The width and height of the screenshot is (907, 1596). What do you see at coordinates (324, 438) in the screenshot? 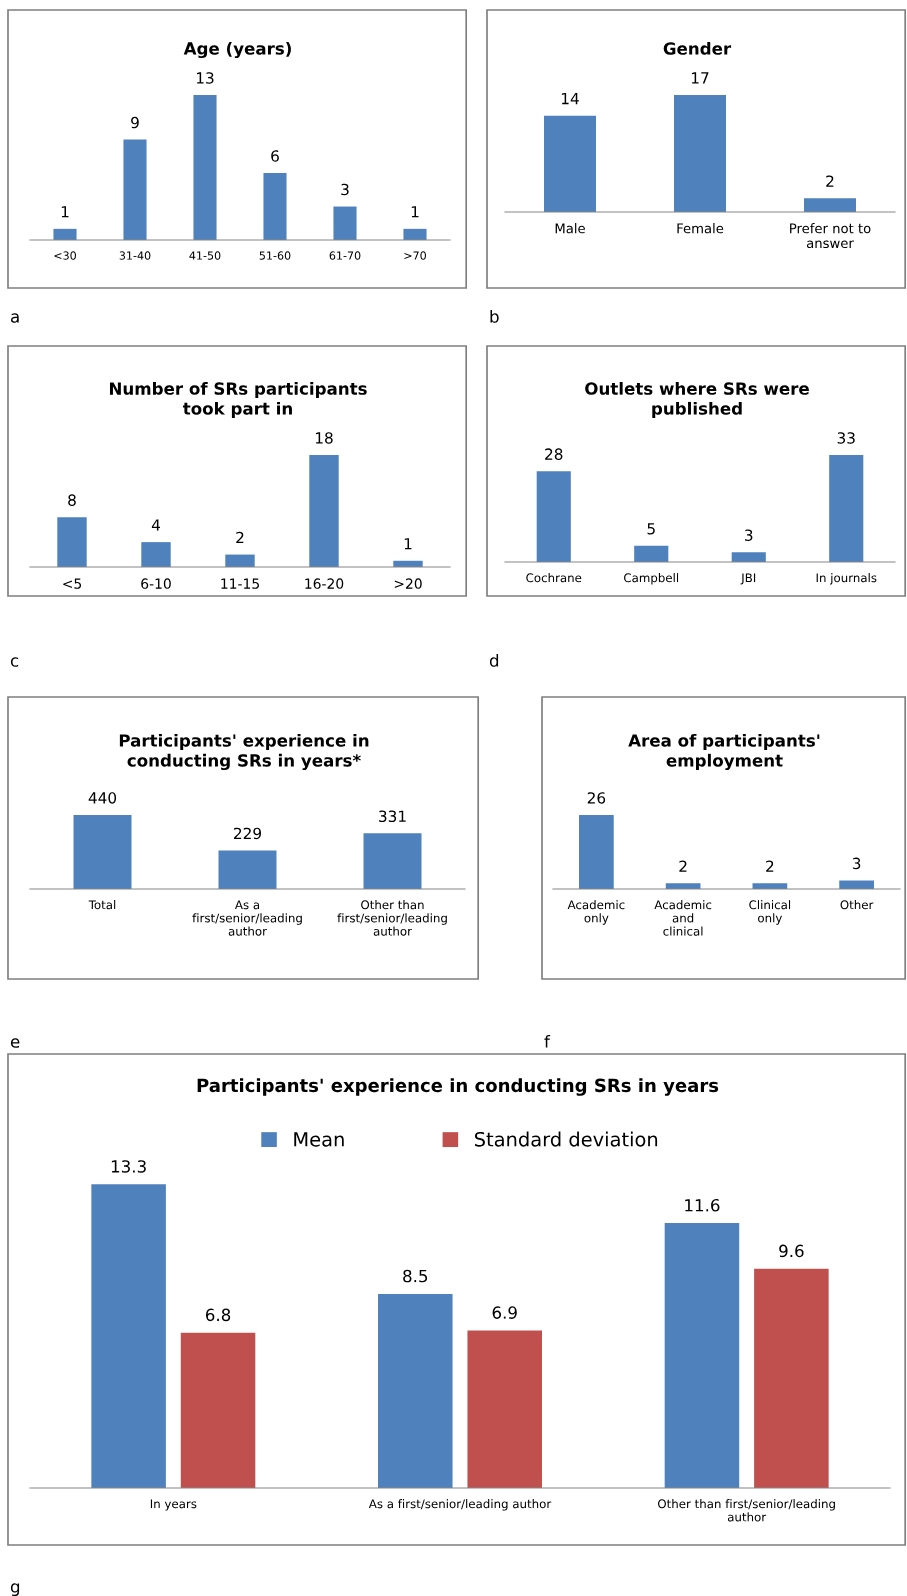
I see `data-label: 18` at bounding box center [324, 438].